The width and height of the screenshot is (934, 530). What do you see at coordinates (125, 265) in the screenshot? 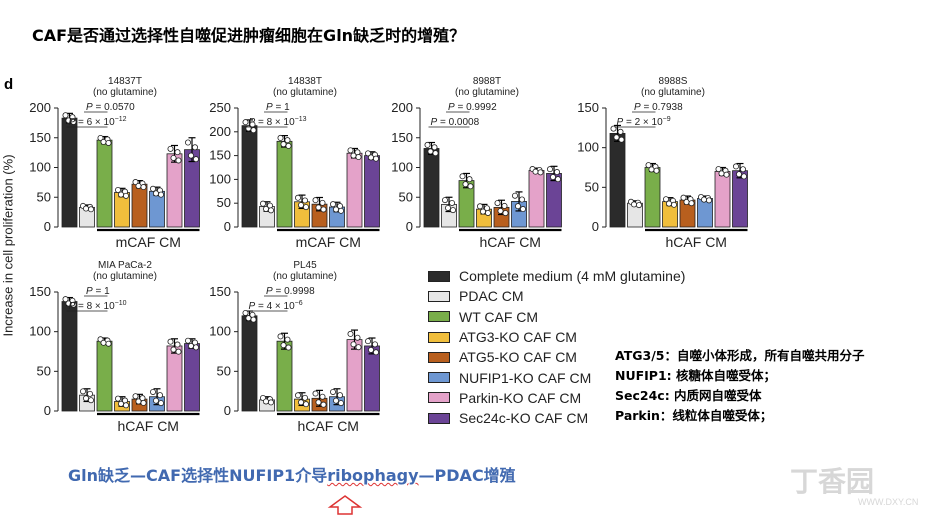
I see `chart-title: MIA PaCa-2` at bounding box center [125, 265].